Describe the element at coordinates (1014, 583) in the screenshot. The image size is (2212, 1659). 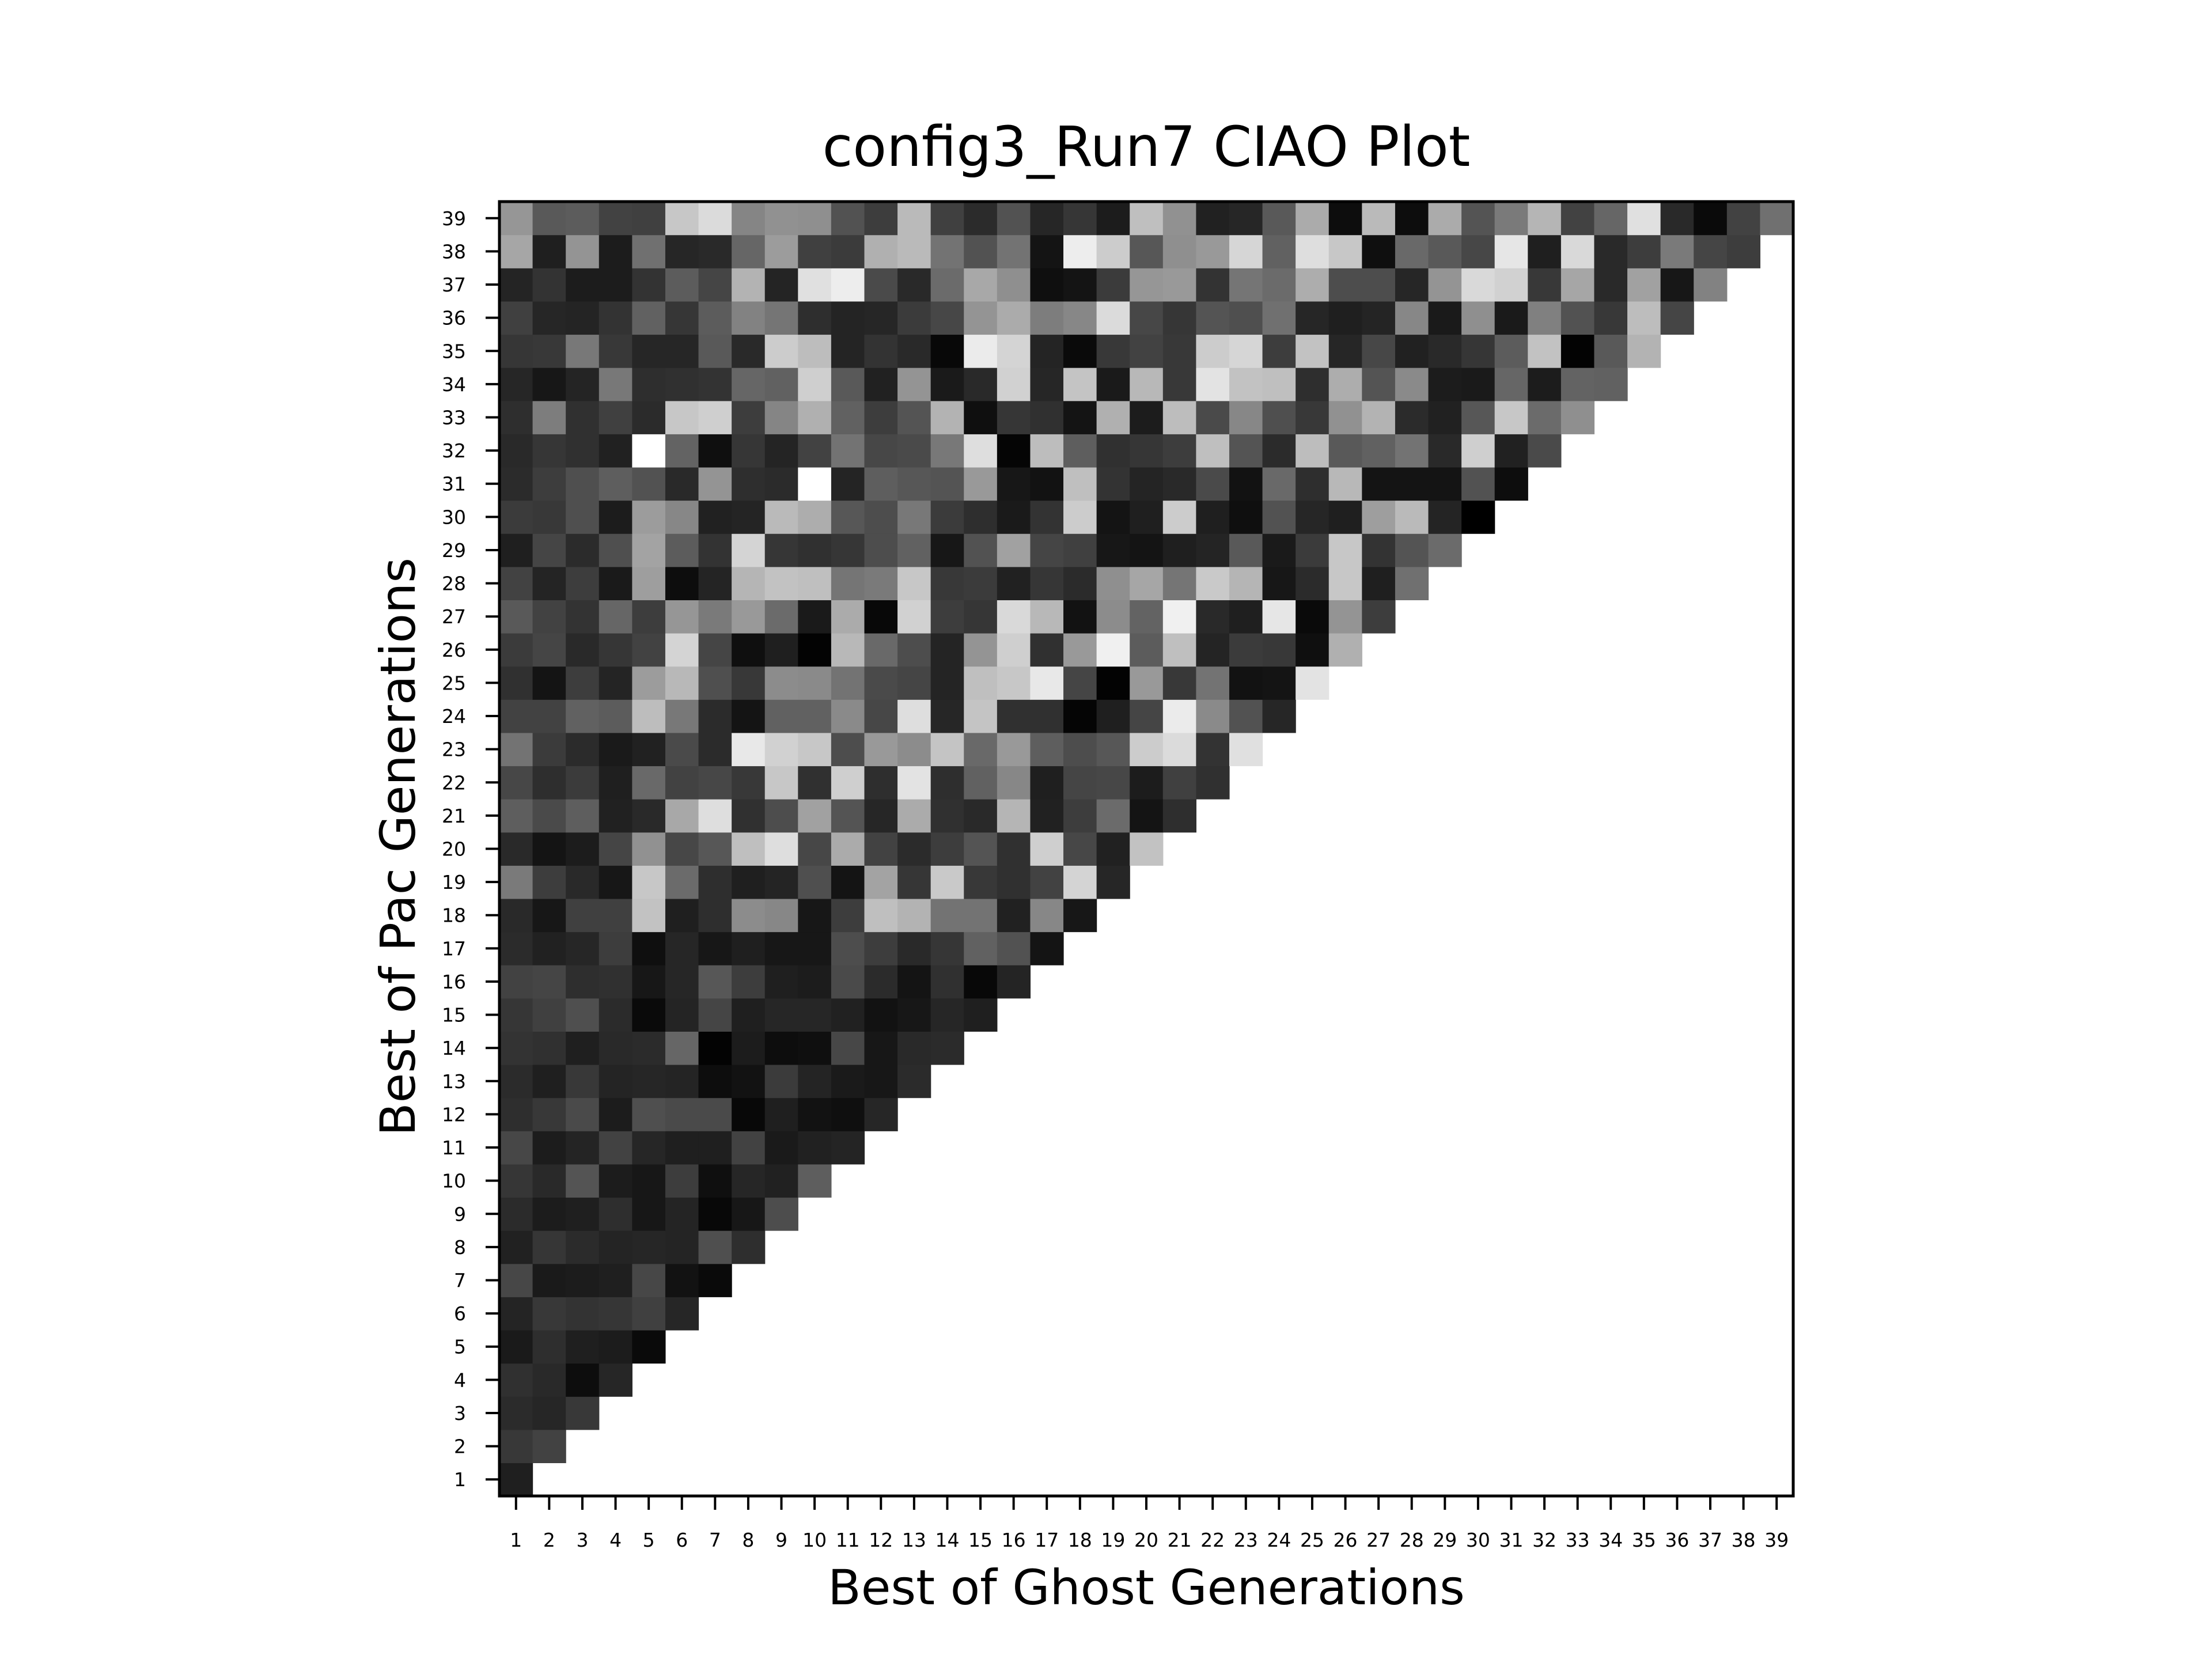
I see `heatmap-cell-pac28-ghost16` at that location.